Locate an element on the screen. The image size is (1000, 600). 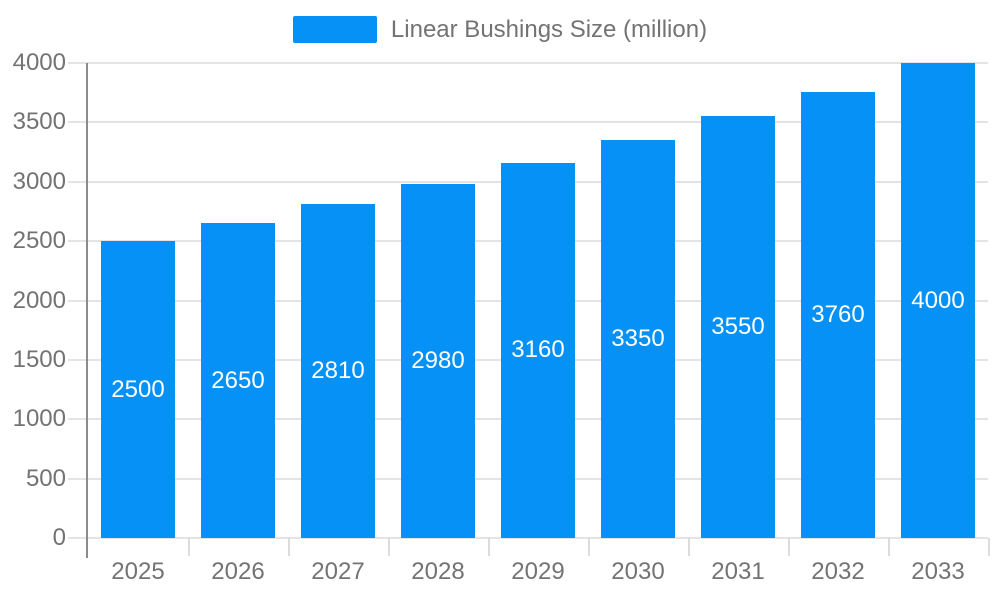
x-axis-labels: 2025 2026 2027 2028 2029 2030 2031 2032 2033 is located at coordinates (538, 568).